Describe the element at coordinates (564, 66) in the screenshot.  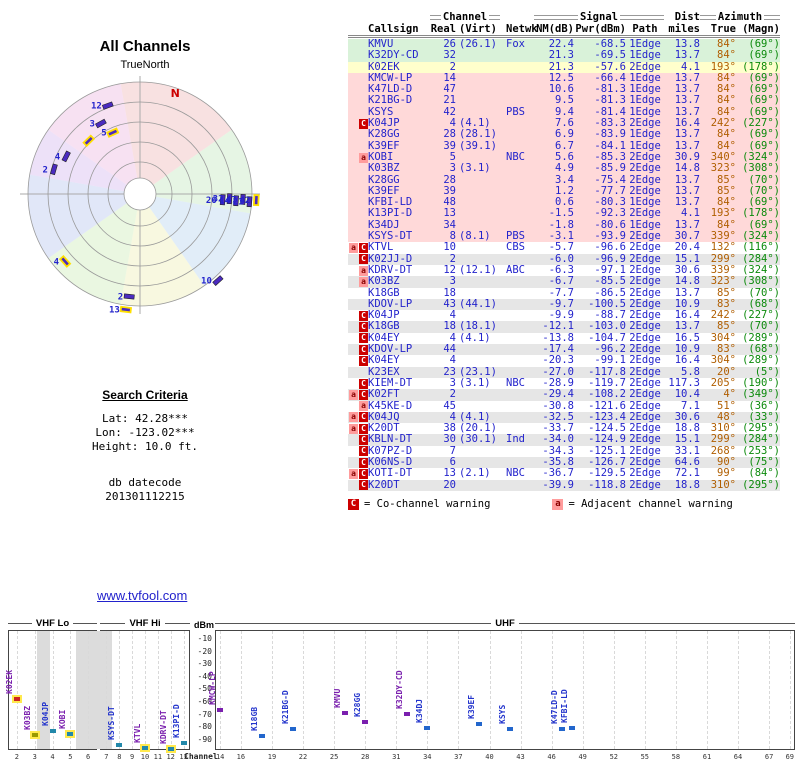
I see `table-row: K02EK 2 21.3 -57.6 2Edge 4.1 193° (178°)` at that location.